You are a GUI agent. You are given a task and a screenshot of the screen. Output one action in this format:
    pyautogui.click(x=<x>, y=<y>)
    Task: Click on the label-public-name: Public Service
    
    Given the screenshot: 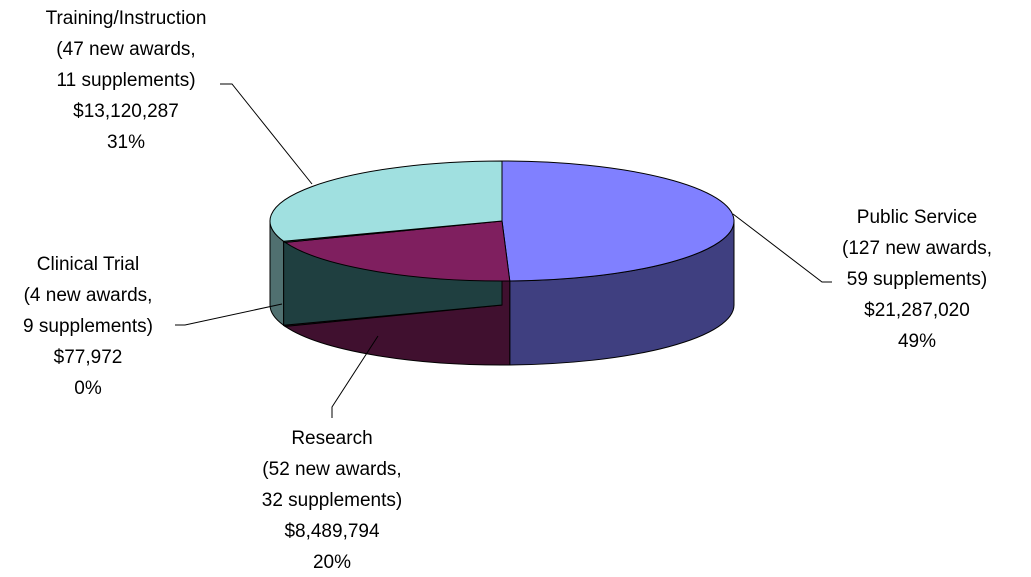 What is the action you would take?
    pyautogui.click(x=917, y=217)
    